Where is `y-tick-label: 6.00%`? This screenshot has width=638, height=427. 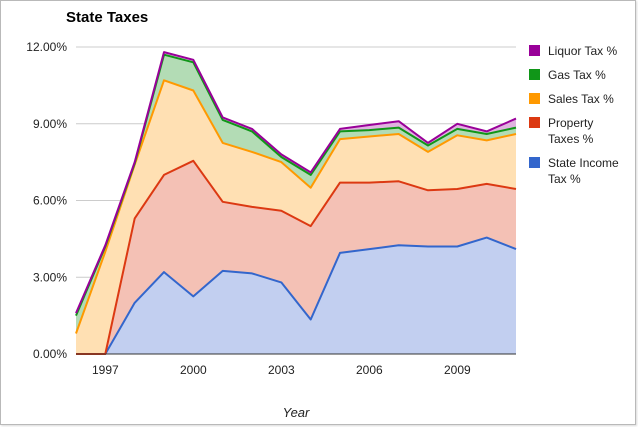
y-tick-label: 6.00% is located at coordinates (50, 201).